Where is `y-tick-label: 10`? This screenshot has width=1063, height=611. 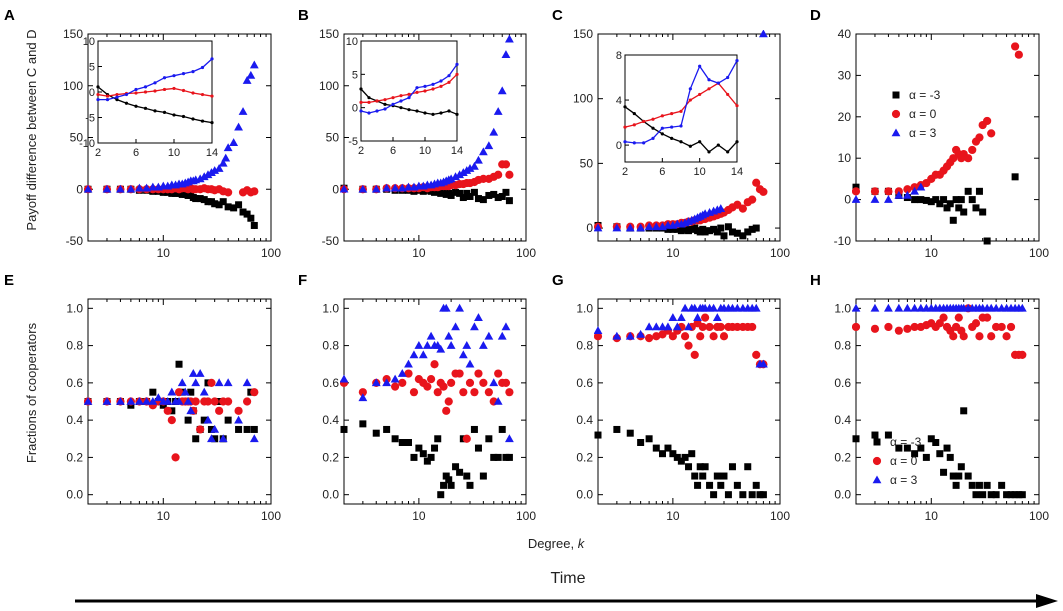
y-tick-label: 10 is located at coordinates (845, 158).